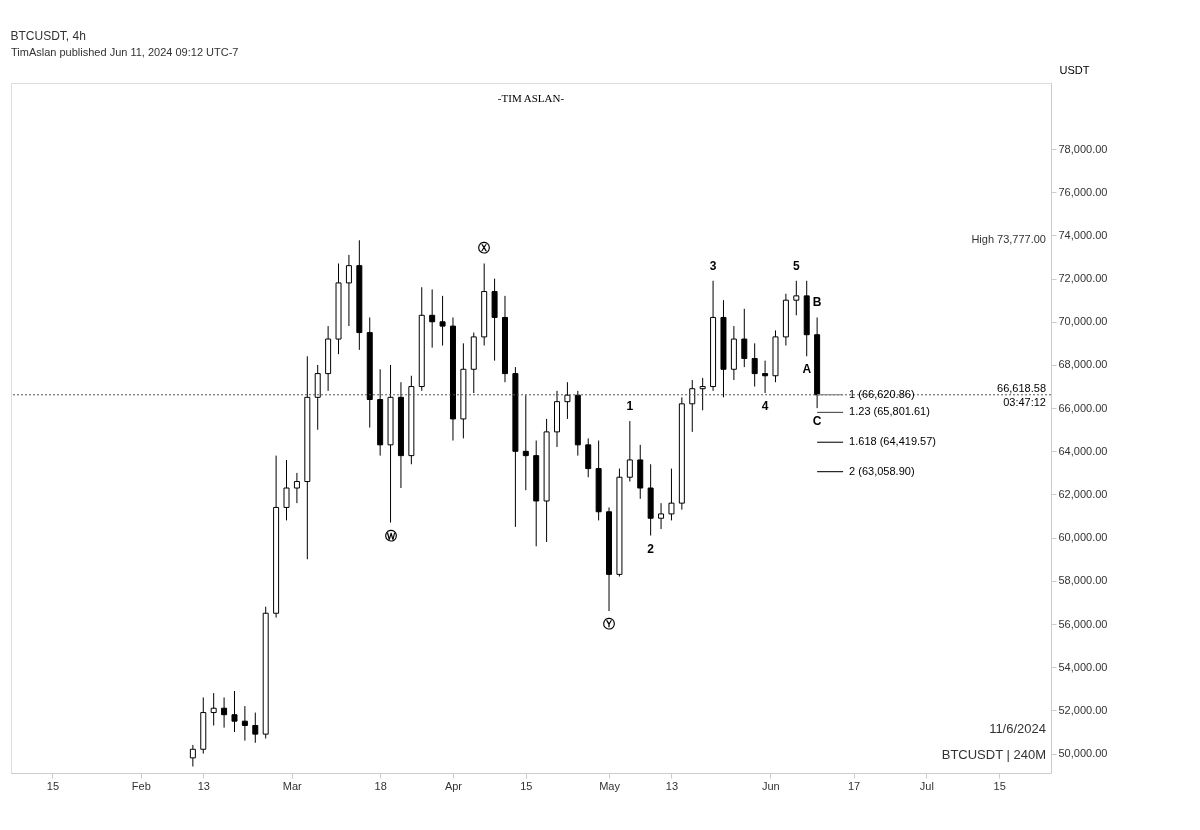 This screenshot has height=830, width=1200. Describe the element at coordinates (630, 406) in the screenshot. I see `annotation: 1` at that location.